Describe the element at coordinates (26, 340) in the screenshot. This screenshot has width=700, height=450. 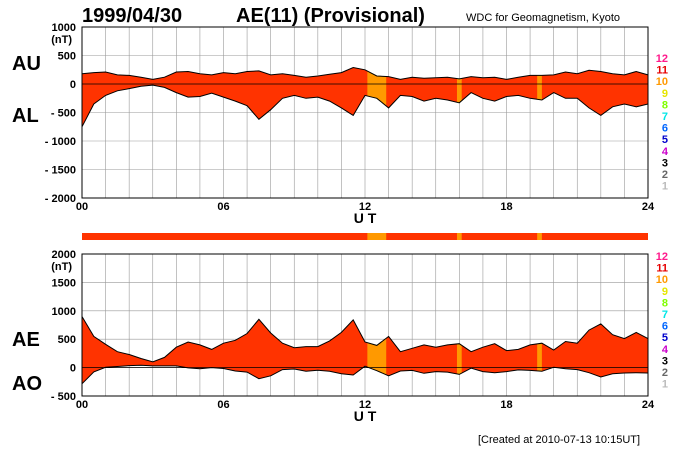
I see `ae-side-label: AE` at that location.